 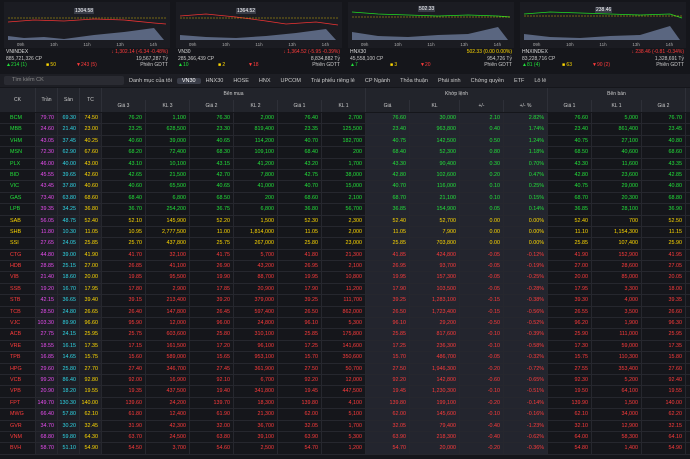 What do you see at coordinates (398, 44) in the screenshot?
I see `axis-label: 10h` at bounding box center [398, 44].